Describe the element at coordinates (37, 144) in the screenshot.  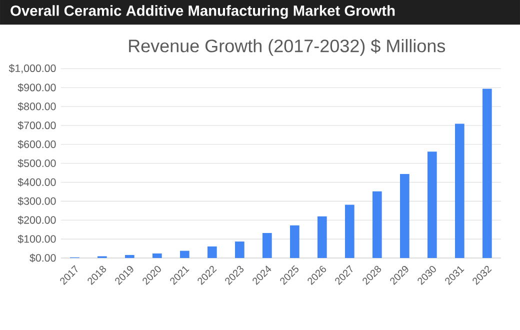
I see `y-tick-label: $600.00` at that location.